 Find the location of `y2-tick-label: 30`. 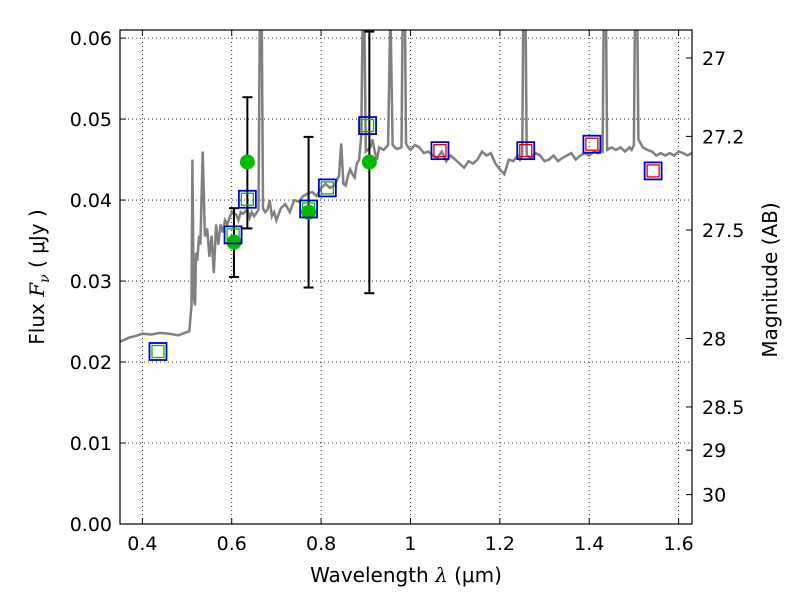

y2-tick-label: 30 is located at coordinates (714, 496).